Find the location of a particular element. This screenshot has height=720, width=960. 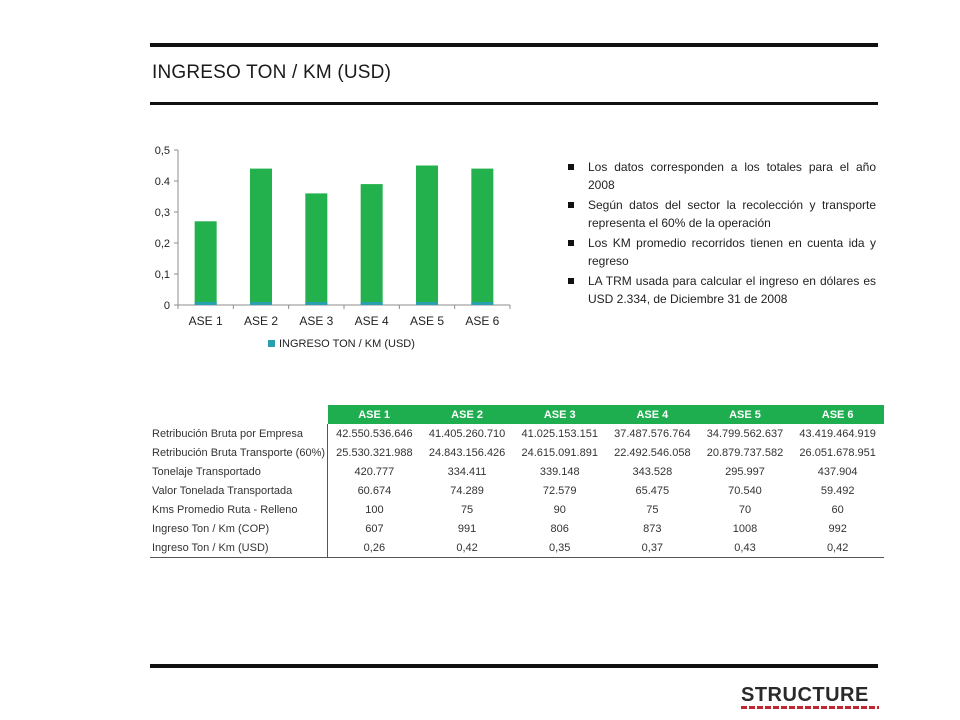

table-cell: 42.550.536.646 is located at coordinates (374, 433).